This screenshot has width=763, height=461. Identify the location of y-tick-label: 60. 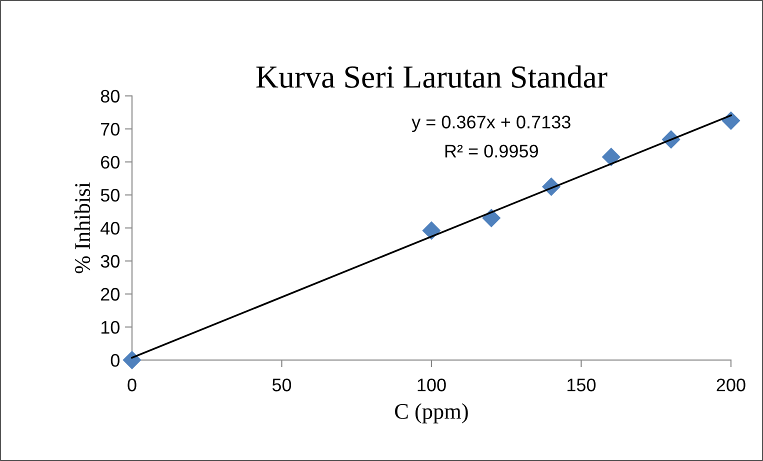
(110, 162).